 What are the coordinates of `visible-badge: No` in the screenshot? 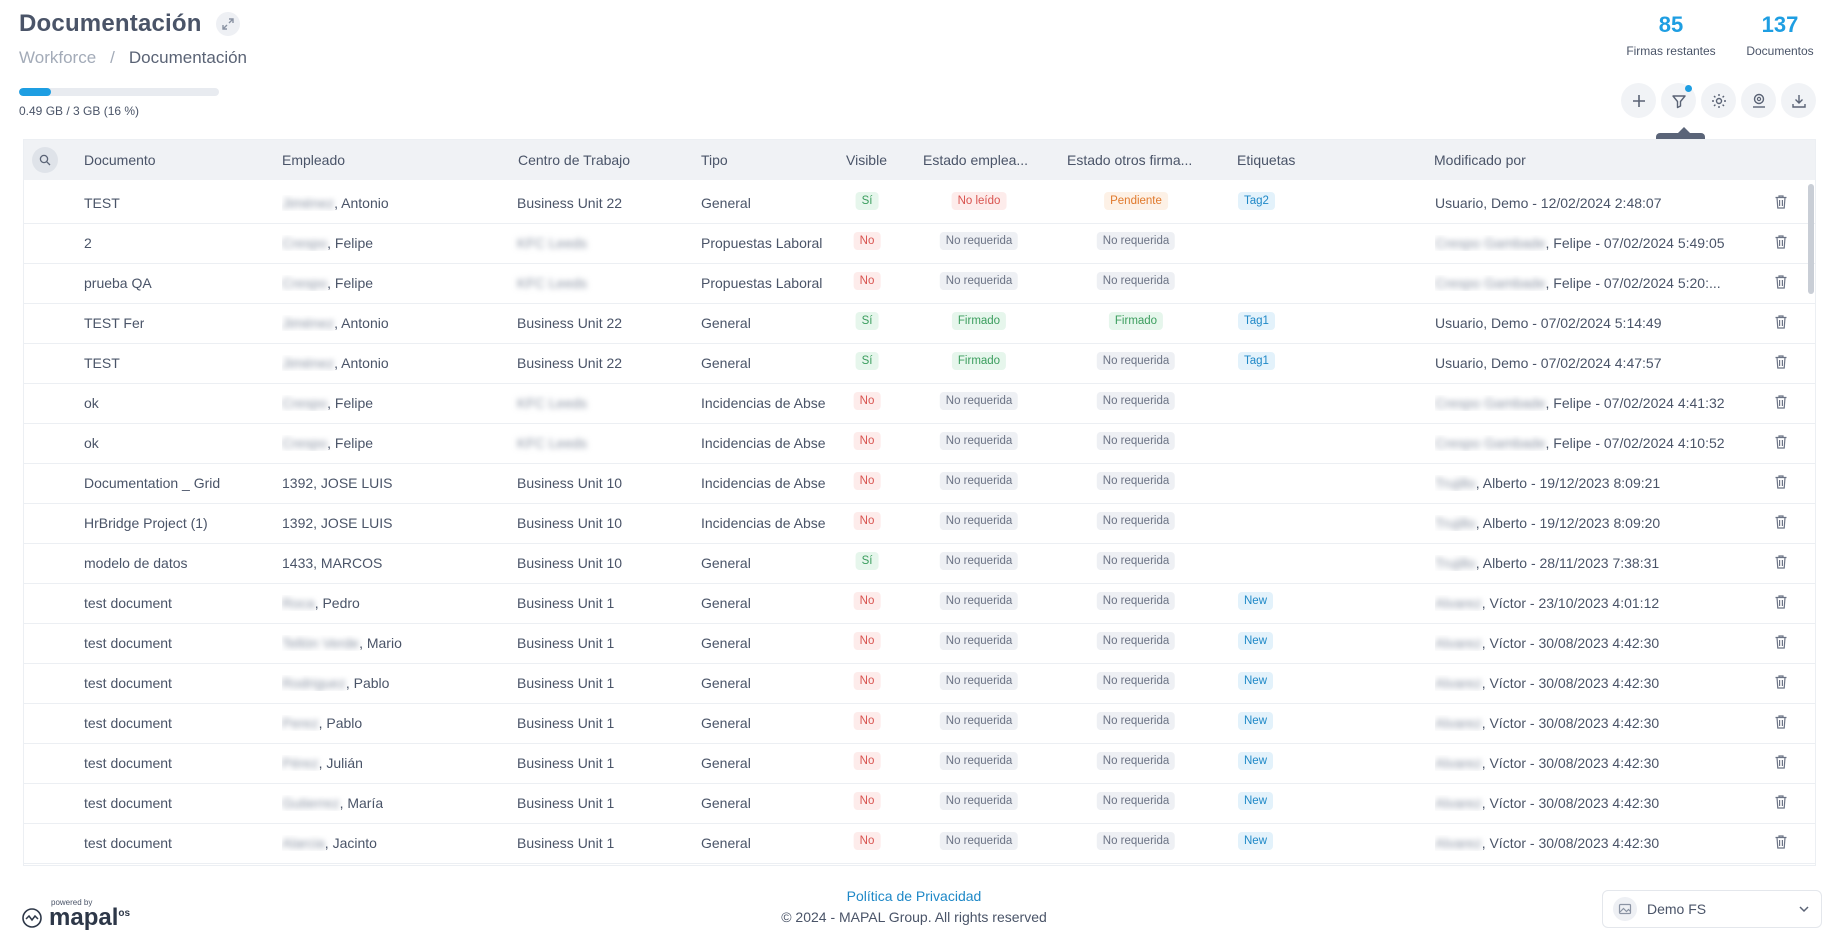 It's located at (867, 841).